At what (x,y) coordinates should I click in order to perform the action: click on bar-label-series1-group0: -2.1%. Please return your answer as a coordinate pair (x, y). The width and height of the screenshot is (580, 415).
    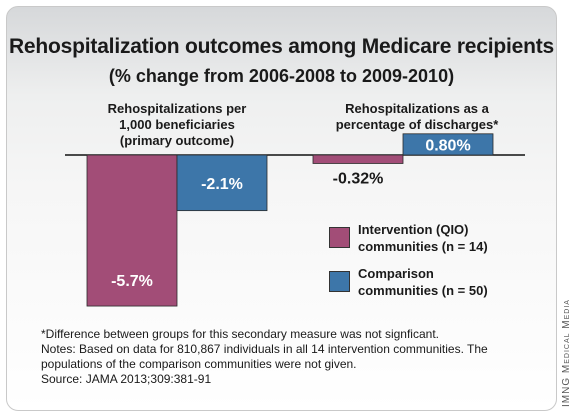
    Looking at the image, I should click on (222, 184).